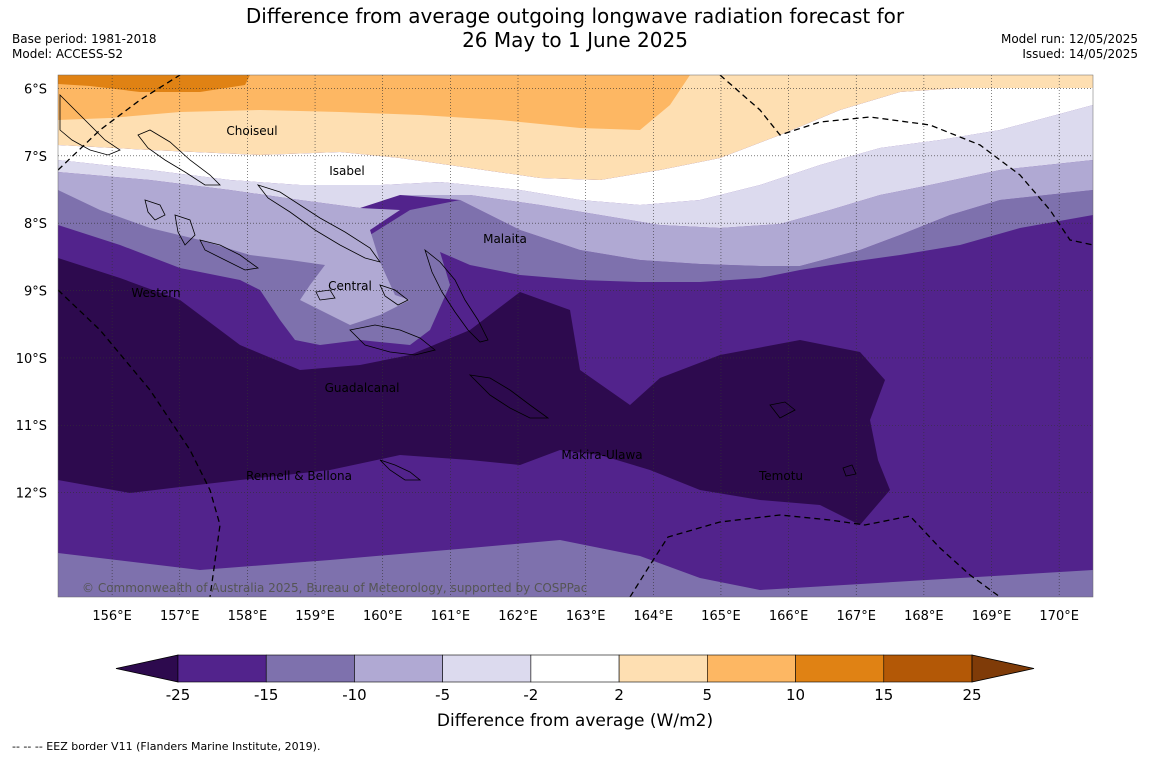  What do you see at coordinates (68, 54) in the screenshot?
I see `model-name: Model: ACCESS-S2` at bounding box center [68, 54].